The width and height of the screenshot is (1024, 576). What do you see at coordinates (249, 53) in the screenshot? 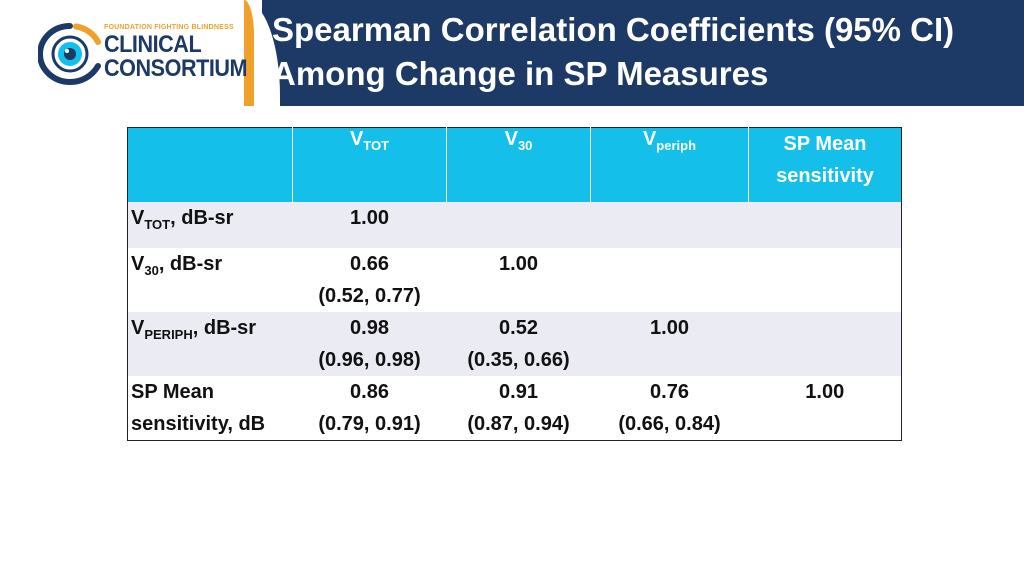
I see `header-accent-stripe` at bounding box center [249, 53].